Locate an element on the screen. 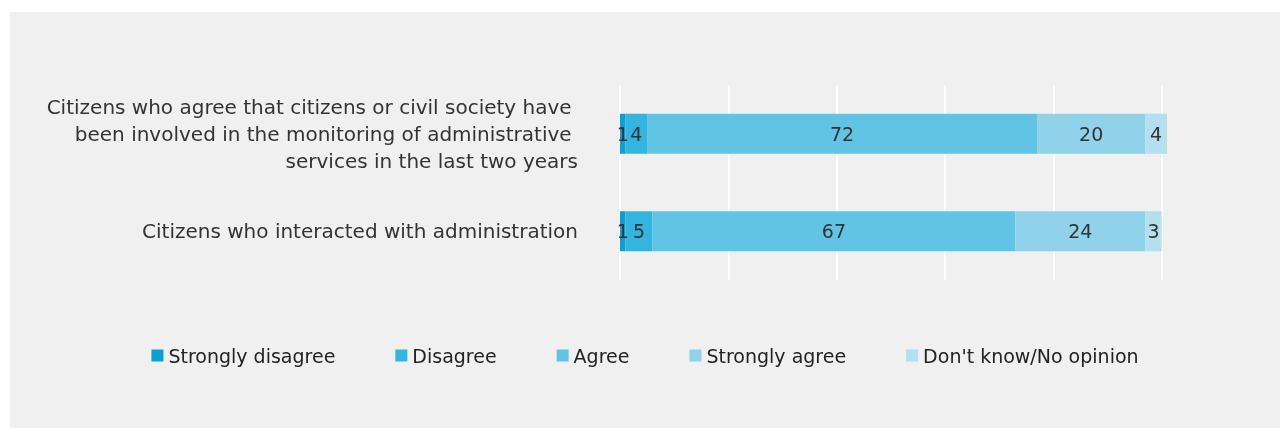 The width and height of the screenshot is (1284, 430). data-label: 24 is located at coordinates (1080, 231).